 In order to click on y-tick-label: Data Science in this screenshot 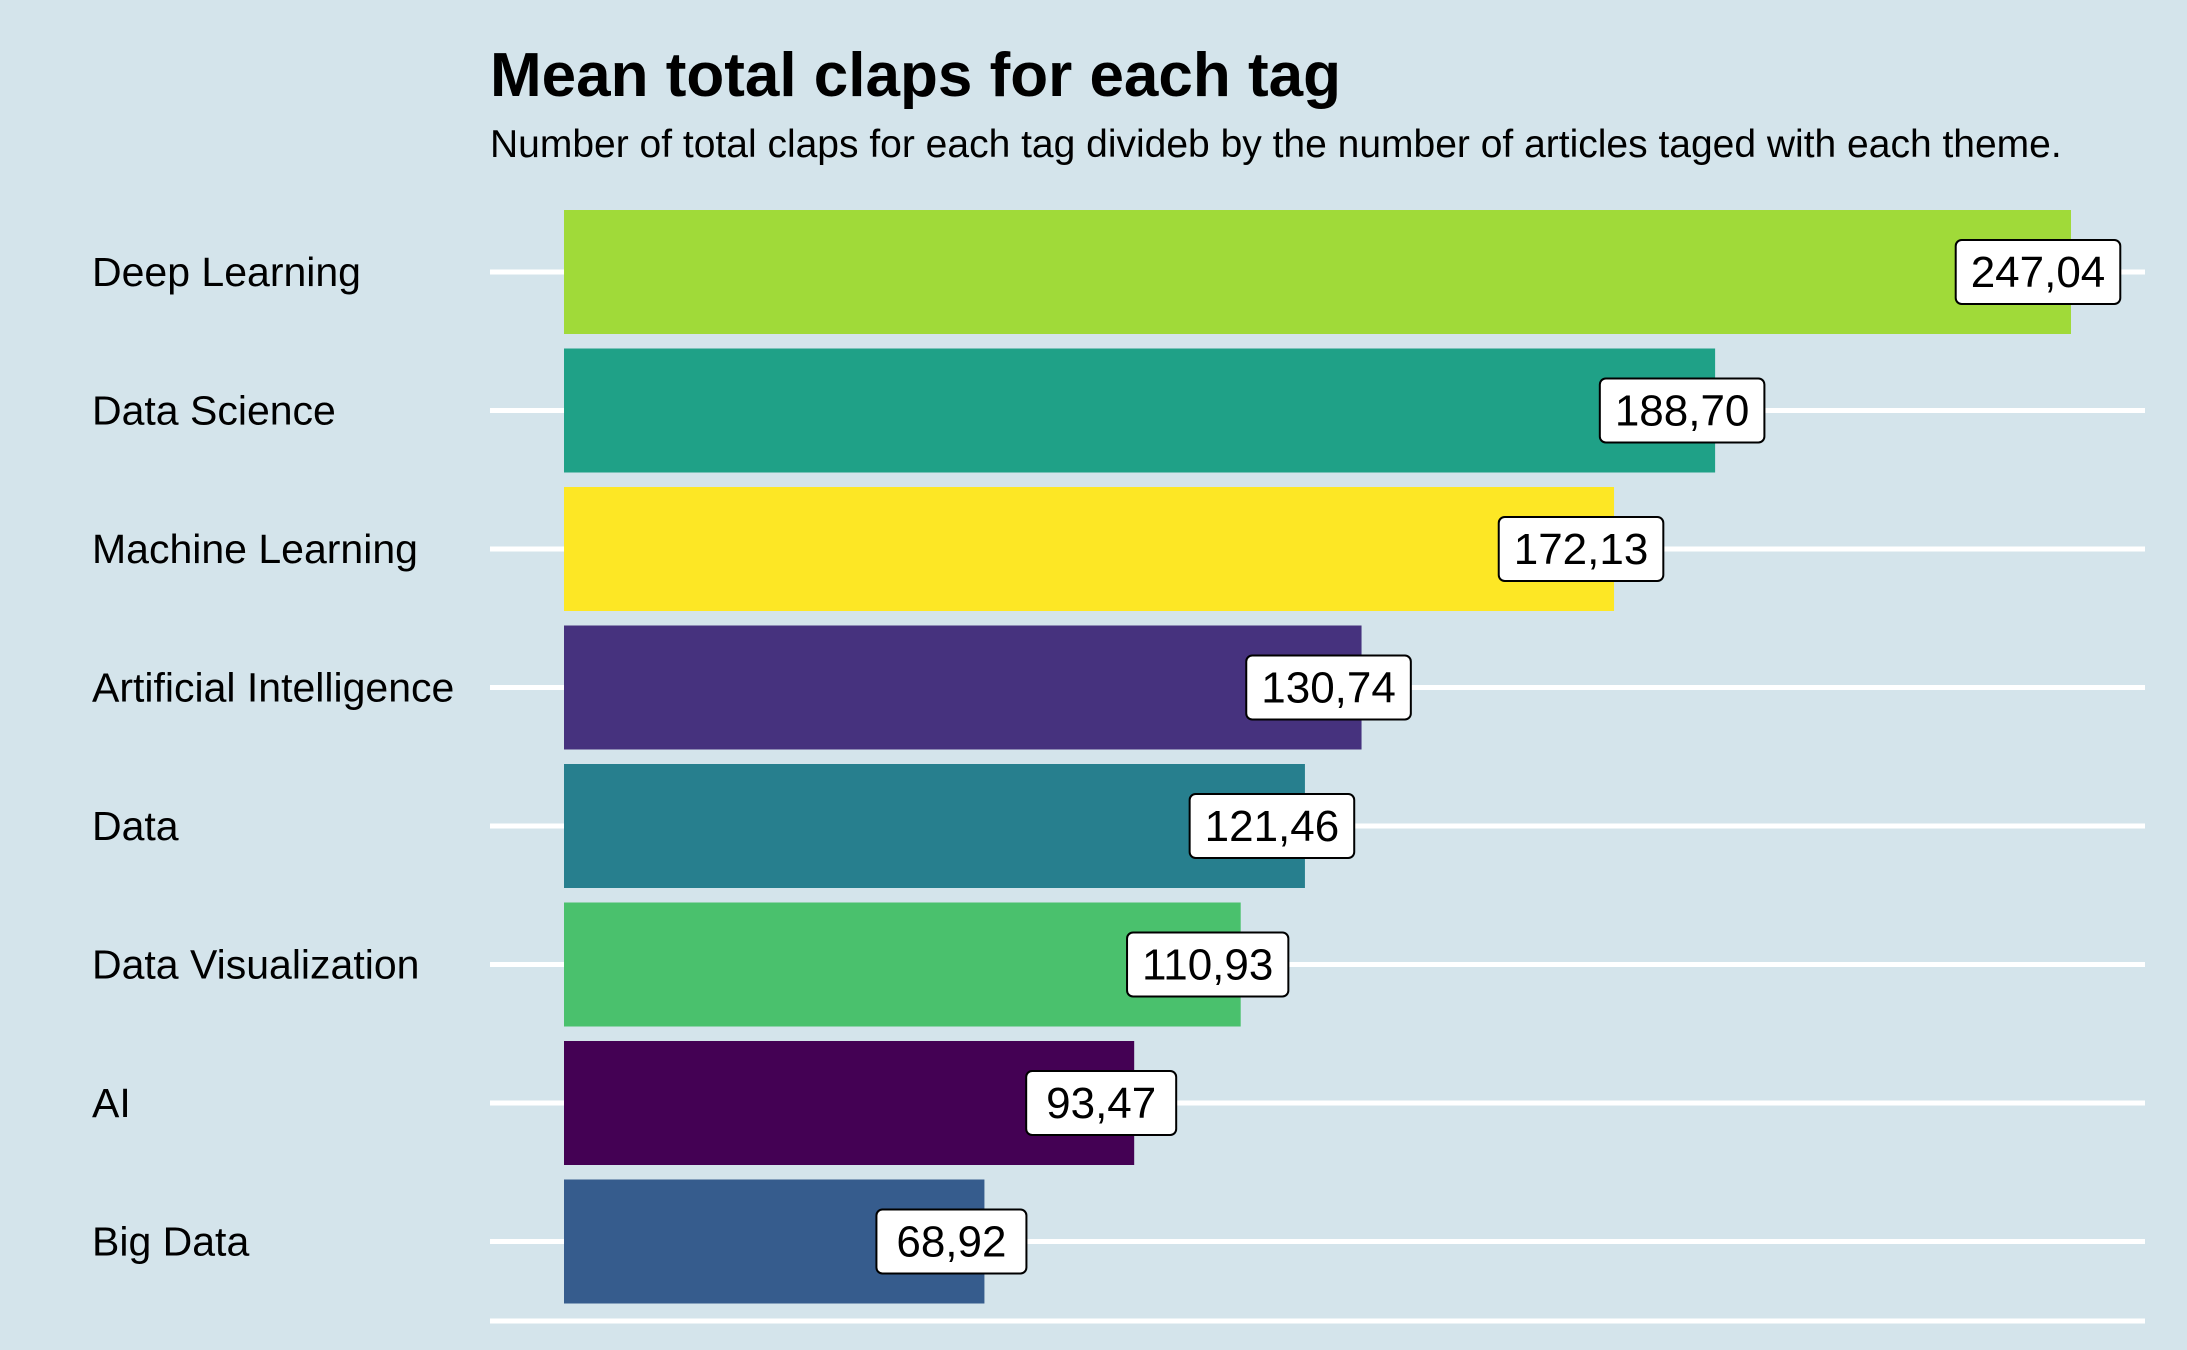, I will do `click(214, 411)`.